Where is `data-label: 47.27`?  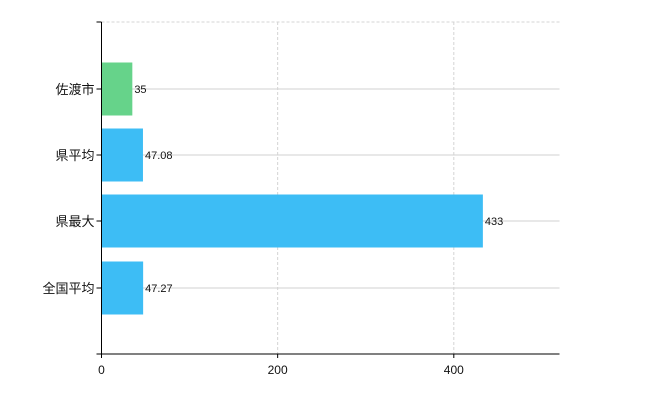
data-label: 47.27 is located at coordinates (159, 289).